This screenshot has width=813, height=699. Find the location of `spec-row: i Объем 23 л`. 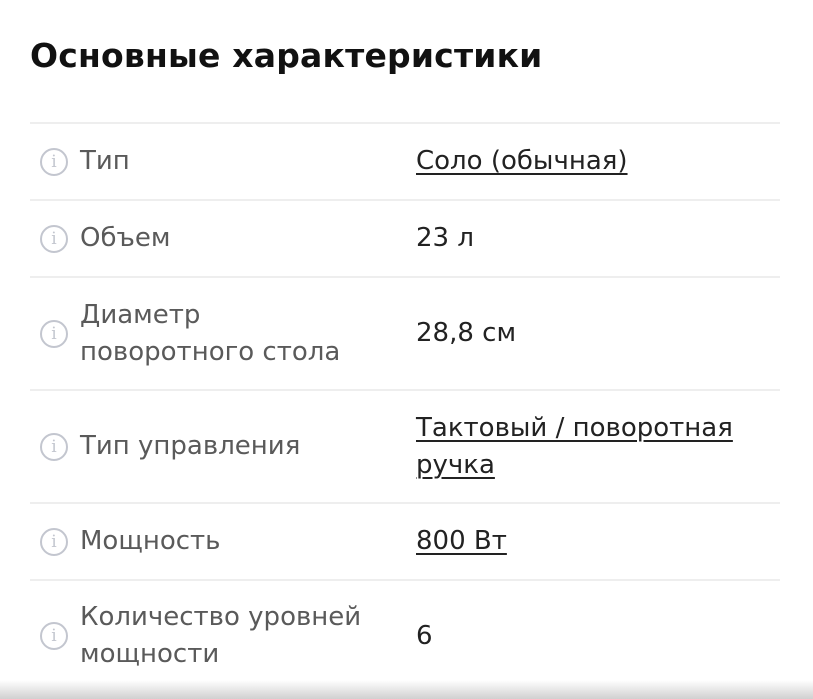

spec-row: i Объем 23 л is located at coordinates (405, 239).